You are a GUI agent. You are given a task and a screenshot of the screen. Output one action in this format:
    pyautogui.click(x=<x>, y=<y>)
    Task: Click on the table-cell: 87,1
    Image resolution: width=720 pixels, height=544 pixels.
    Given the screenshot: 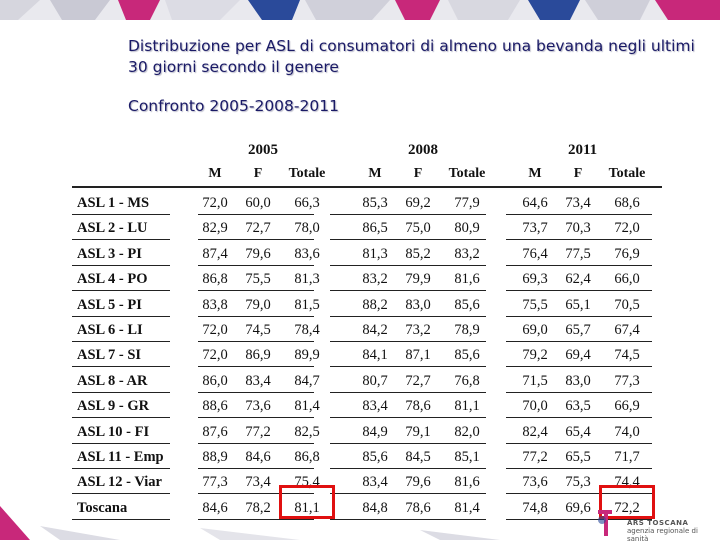 What is the action you would take?
    pyautogui.click(x=418, y=355)
    